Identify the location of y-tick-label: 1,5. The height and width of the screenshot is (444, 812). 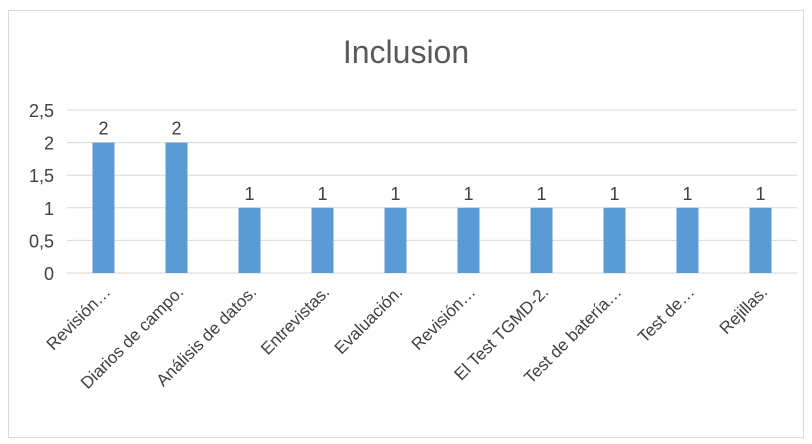
(41, 176).